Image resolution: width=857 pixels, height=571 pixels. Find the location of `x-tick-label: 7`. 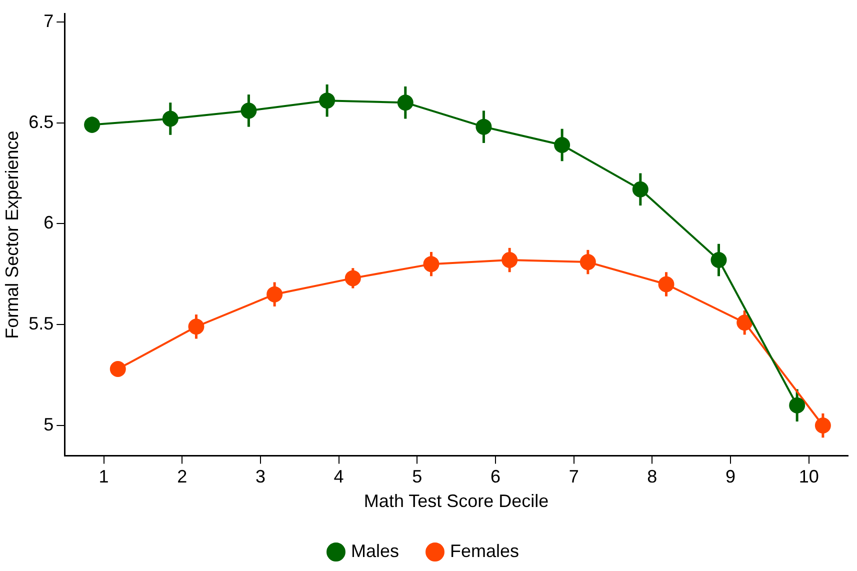

x-tick-label: 7 is located at coordinates (573, 476).